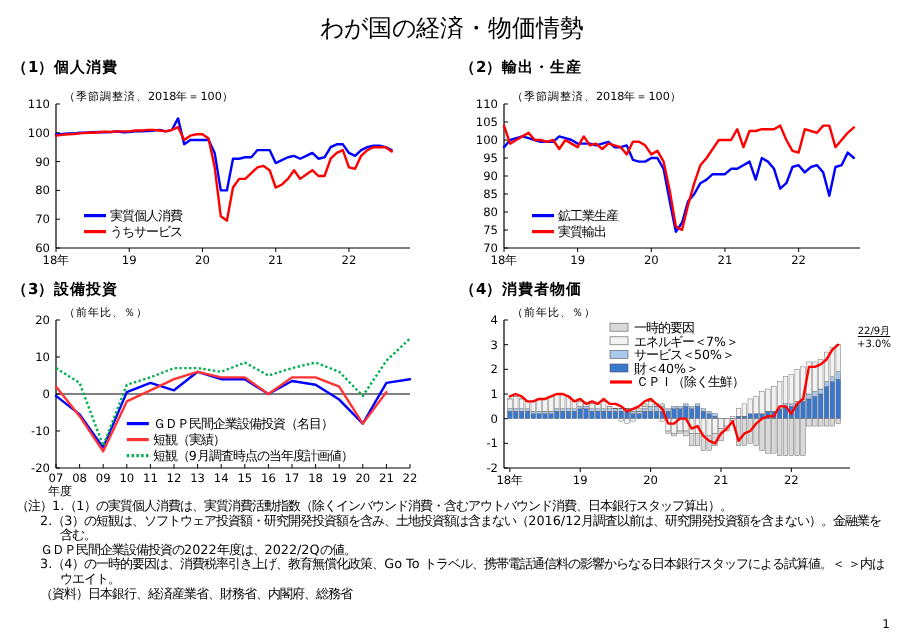 Image resolution: width=906 pixels, height=640 pixels. Describe the element at coordinates (452, 28) in the screenshot. I see `text: わが国の経済・物価情勢` at that location.